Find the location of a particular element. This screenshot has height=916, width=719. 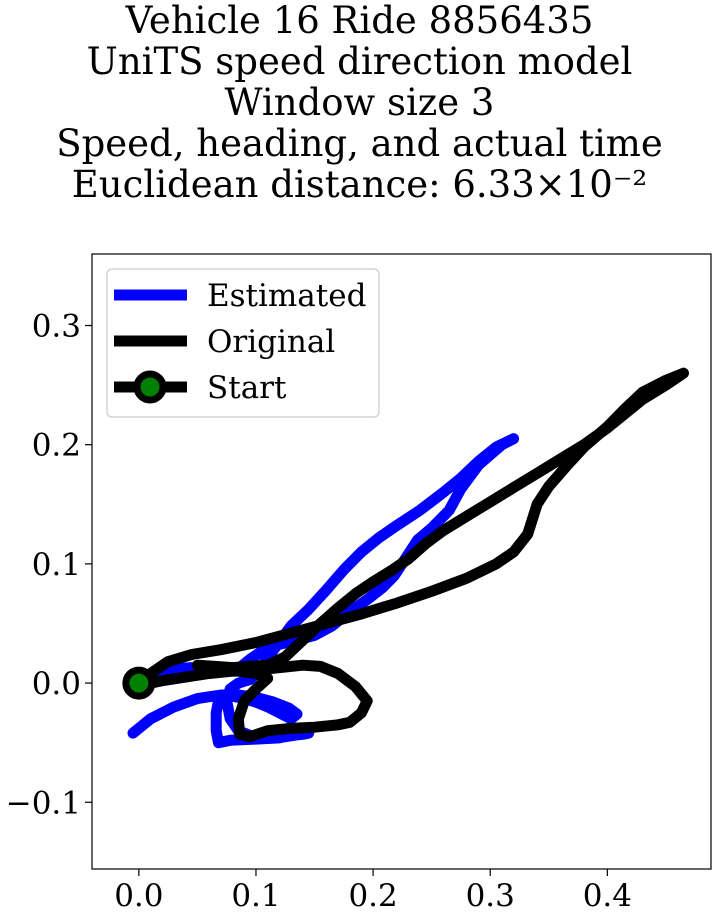

x-tick-label: 0.4 is located at coordinates (607, 896).